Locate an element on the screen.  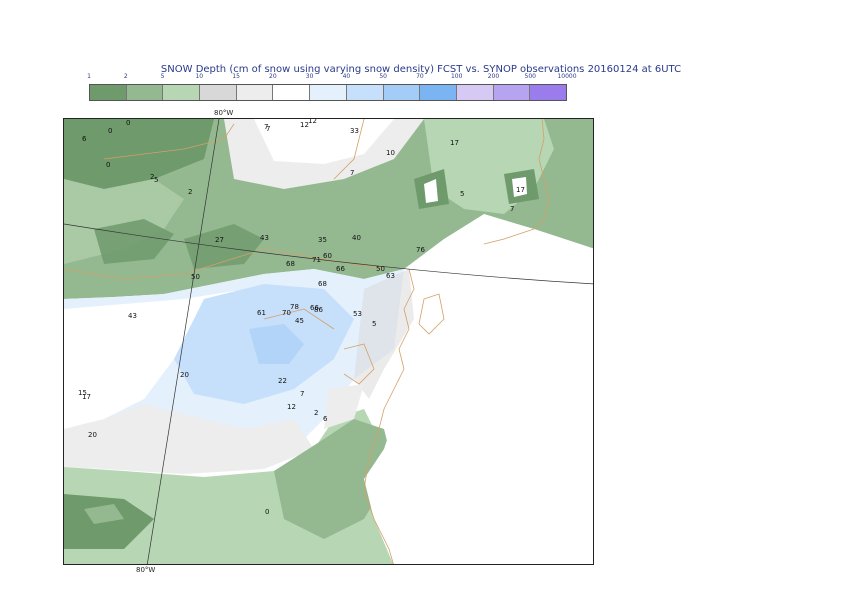
legend-tick: 10000 is located at coordinates (567, 76).